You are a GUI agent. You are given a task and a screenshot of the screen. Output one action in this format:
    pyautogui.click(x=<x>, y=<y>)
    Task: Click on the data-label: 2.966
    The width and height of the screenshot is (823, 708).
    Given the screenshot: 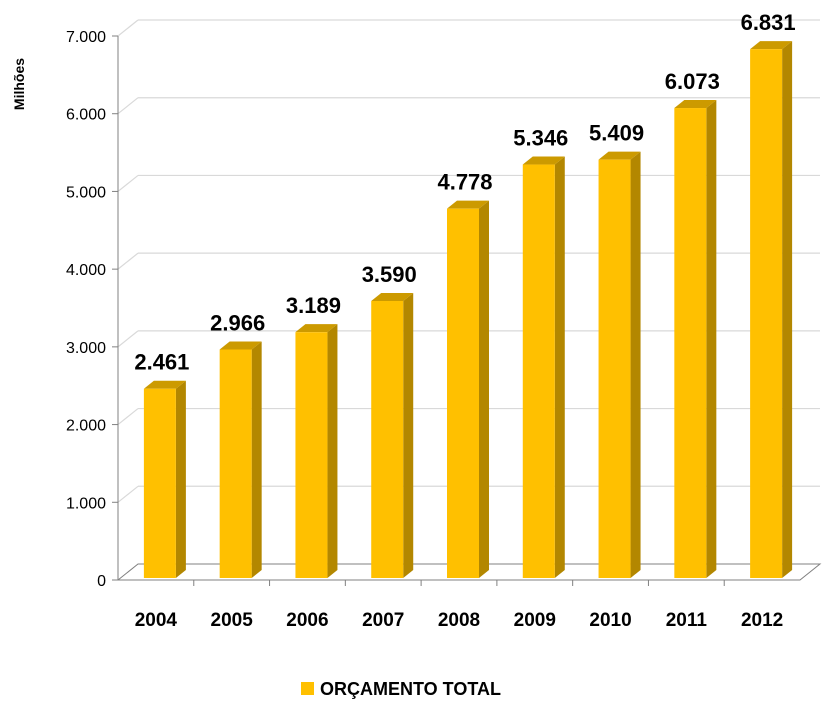 What is the action you would take?
    pyautogui.click(x=237, y=322)
    